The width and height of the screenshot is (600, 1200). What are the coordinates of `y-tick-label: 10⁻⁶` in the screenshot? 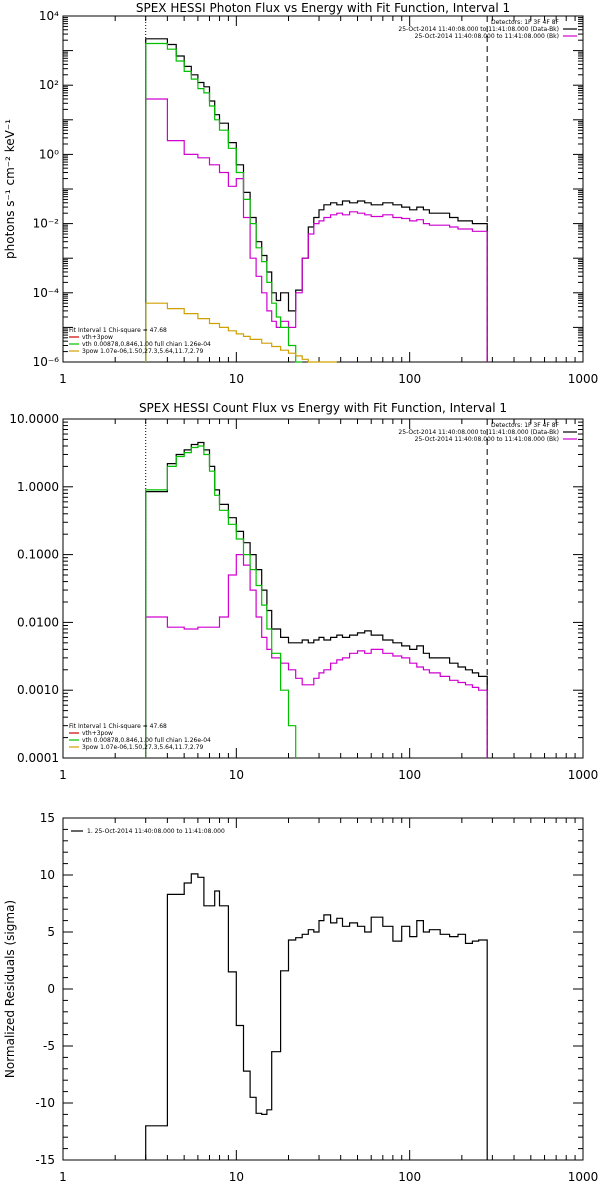 It's located at (46, 362).